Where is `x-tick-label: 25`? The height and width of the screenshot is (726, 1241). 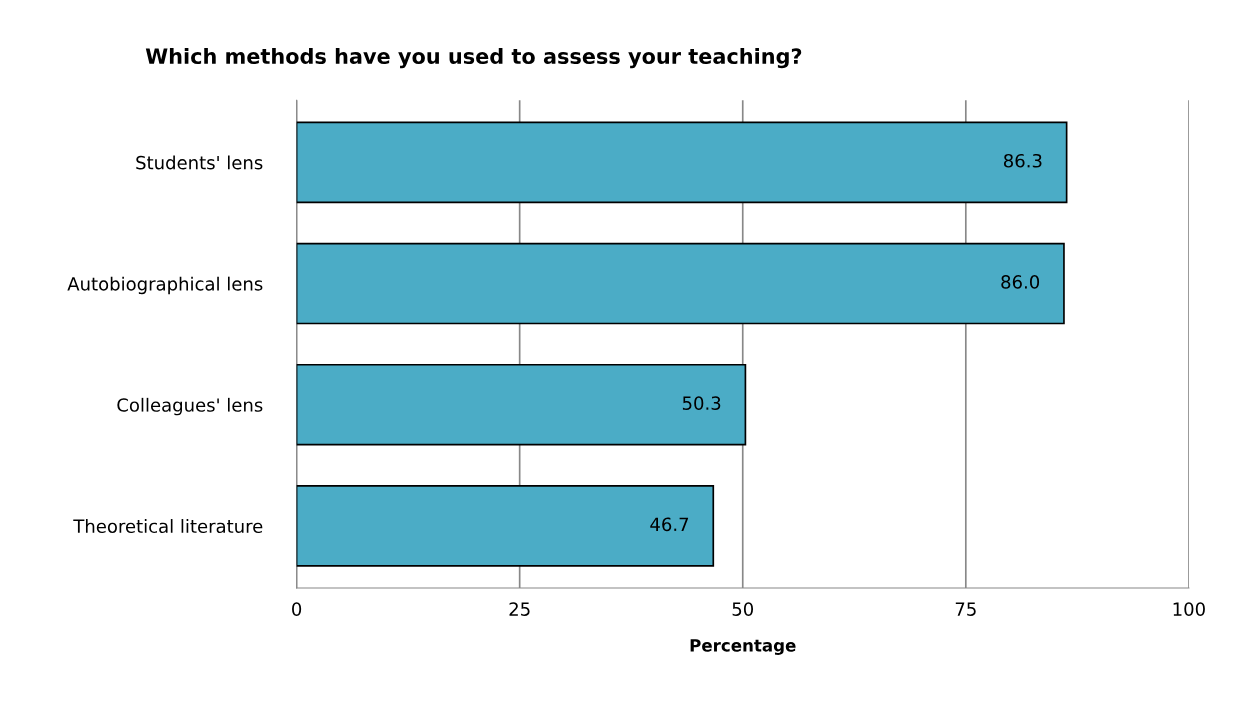 x-tick-label: 25 is located at coordinates (519, 609).